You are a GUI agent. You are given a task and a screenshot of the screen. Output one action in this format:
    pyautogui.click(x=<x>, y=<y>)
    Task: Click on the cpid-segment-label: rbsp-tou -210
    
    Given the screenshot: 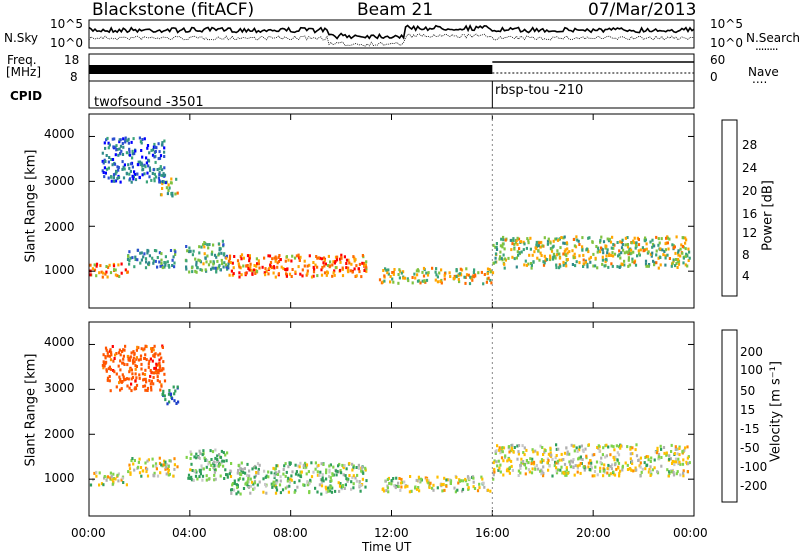 What is the action you would take?
    pyautogui.click(x=539, y=90)
    